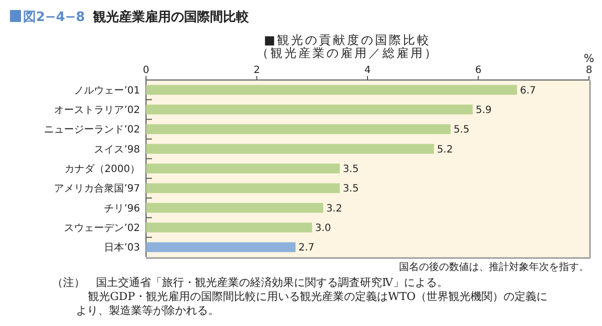 This screenshot has width=602, height=326. I want to click on y-tick-label: チリ’96, so click(122, 208).